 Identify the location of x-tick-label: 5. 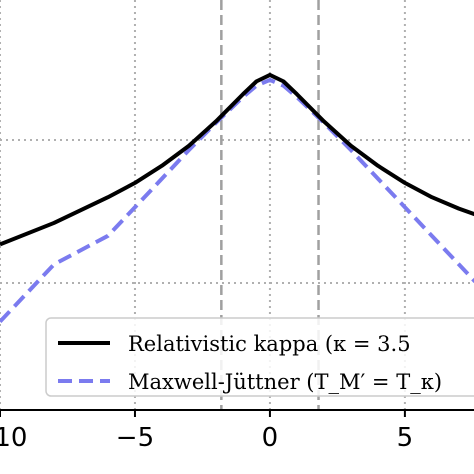
(405, 438).